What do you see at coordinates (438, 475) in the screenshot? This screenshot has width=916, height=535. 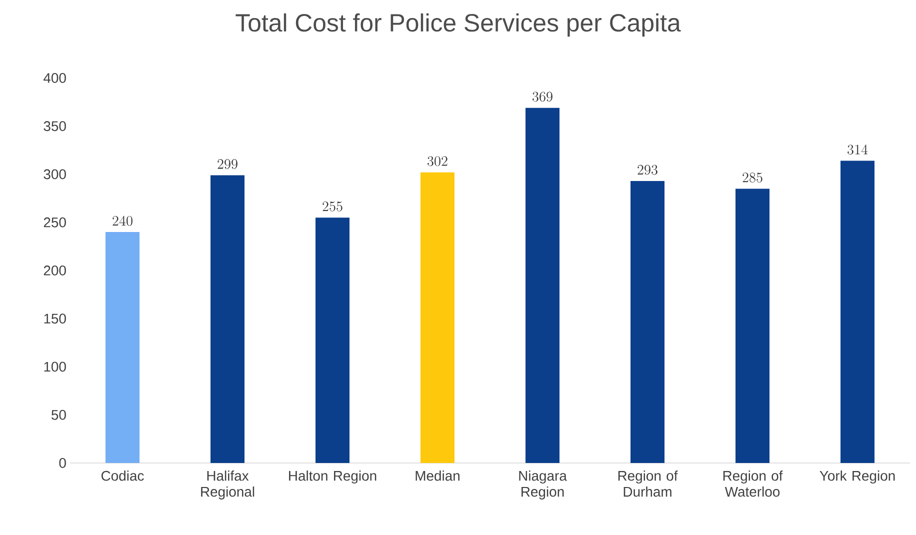 I see `x-tick-label: Median` at bounding box center [438, 475].